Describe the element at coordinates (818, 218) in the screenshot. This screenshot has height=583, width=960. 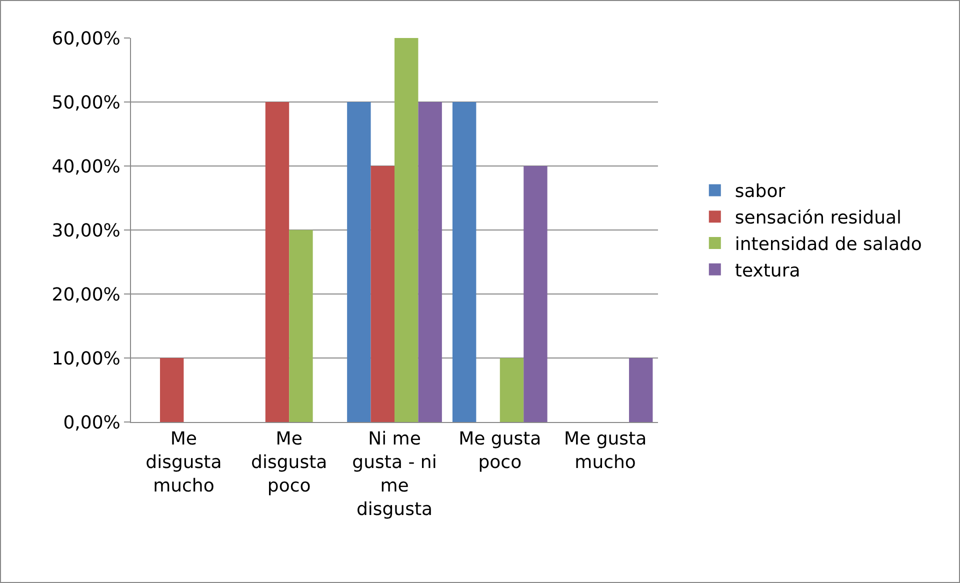
I see `legend-label: sensación residual` at that location.